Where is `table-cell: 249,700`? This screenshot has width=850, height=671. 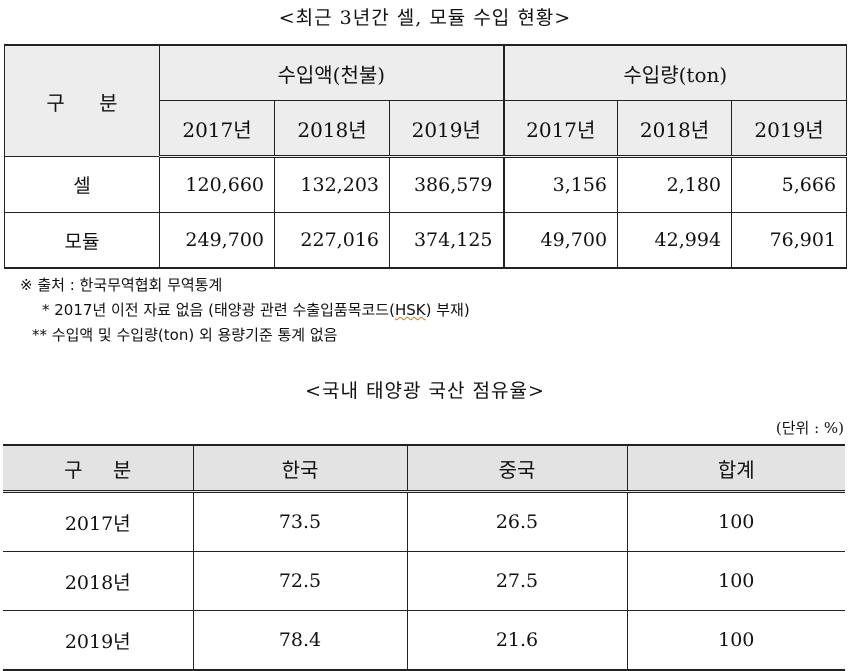
table-cell: 249,700 is located at coordinates (217, 240).